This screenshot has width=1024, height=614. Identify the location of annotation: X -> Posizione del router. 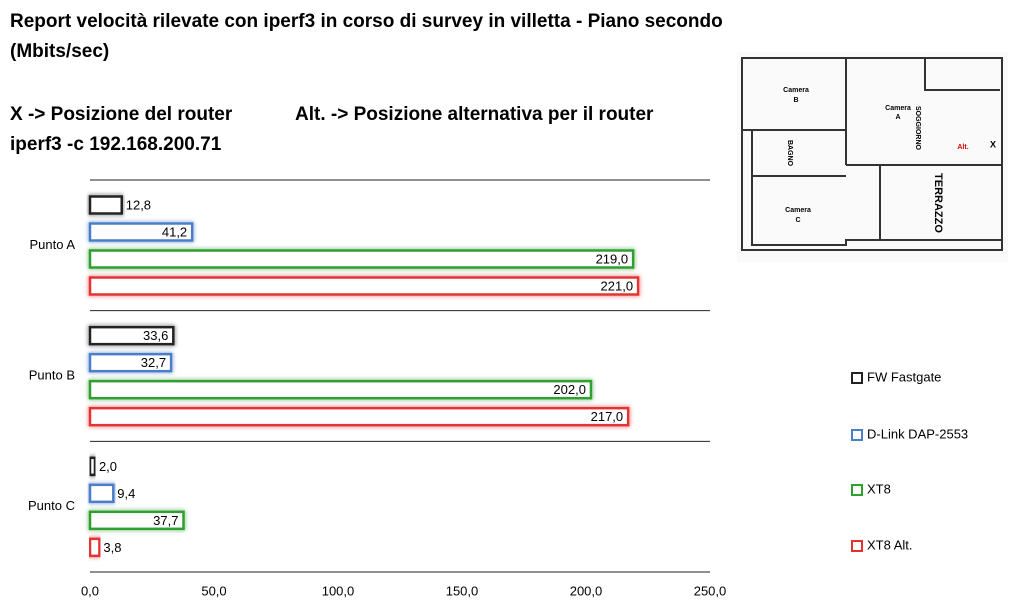
(121, 114).